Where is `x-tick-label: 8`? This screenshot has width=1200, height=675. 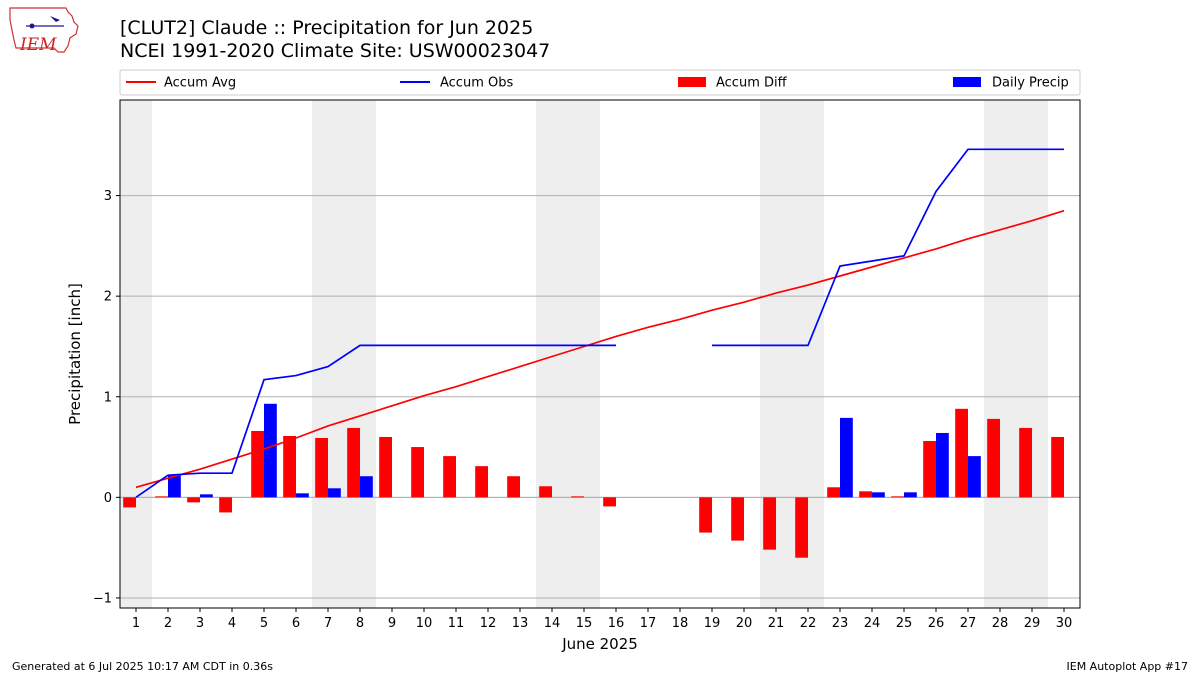 x-tick-label: 8 is located at coordinates (360, 623).